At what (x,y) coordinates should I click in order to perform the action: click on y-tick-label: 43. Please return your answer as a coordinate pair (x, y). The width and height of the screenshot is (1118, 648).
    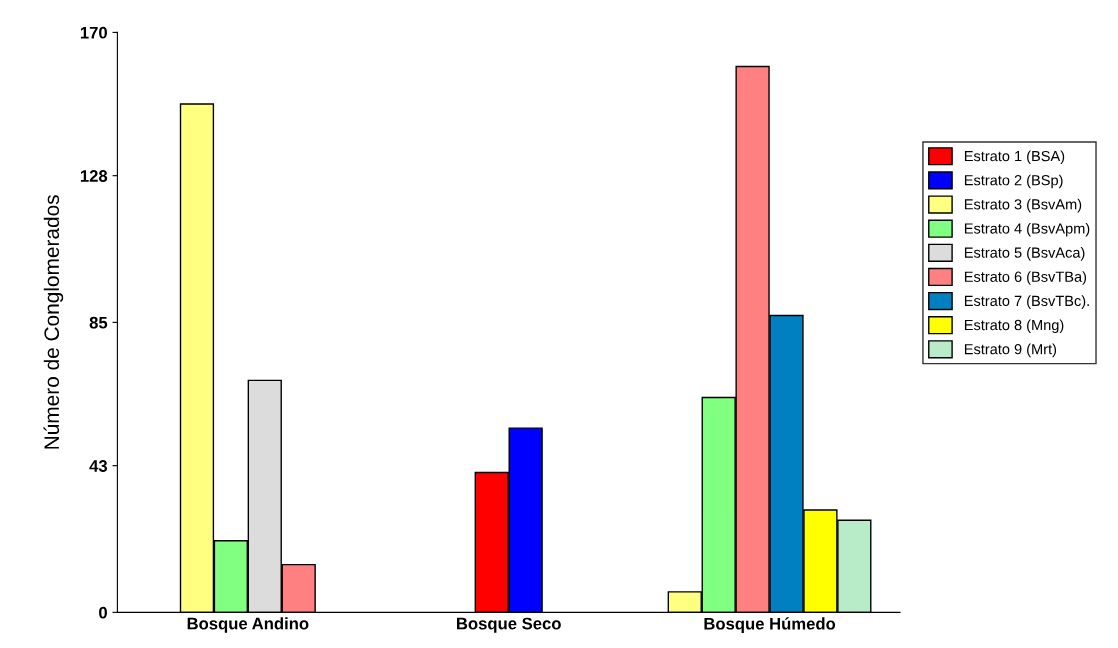
    Looking at the image, I should click on (98, 466).